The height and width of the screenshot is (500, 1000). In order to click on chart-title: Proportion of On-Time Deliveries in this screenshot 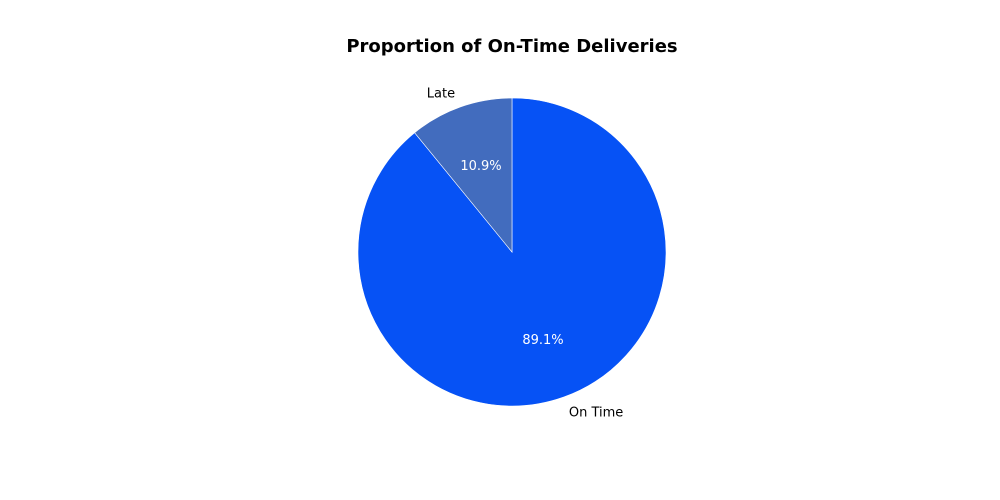, I will do `click(511, 46)`.